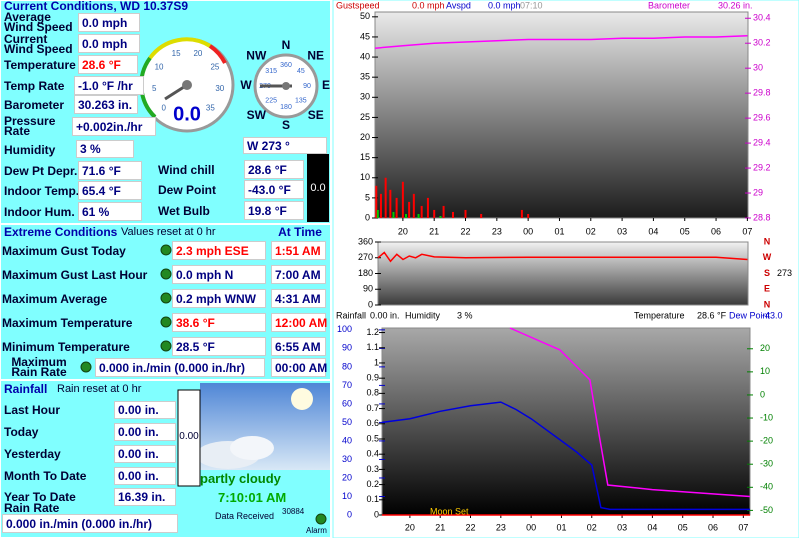 This screenshot has width=799, height=538. Describe the element at coordinates (197, 53) in the screenshot. I see `gauge-tick-label: 20` at that location.